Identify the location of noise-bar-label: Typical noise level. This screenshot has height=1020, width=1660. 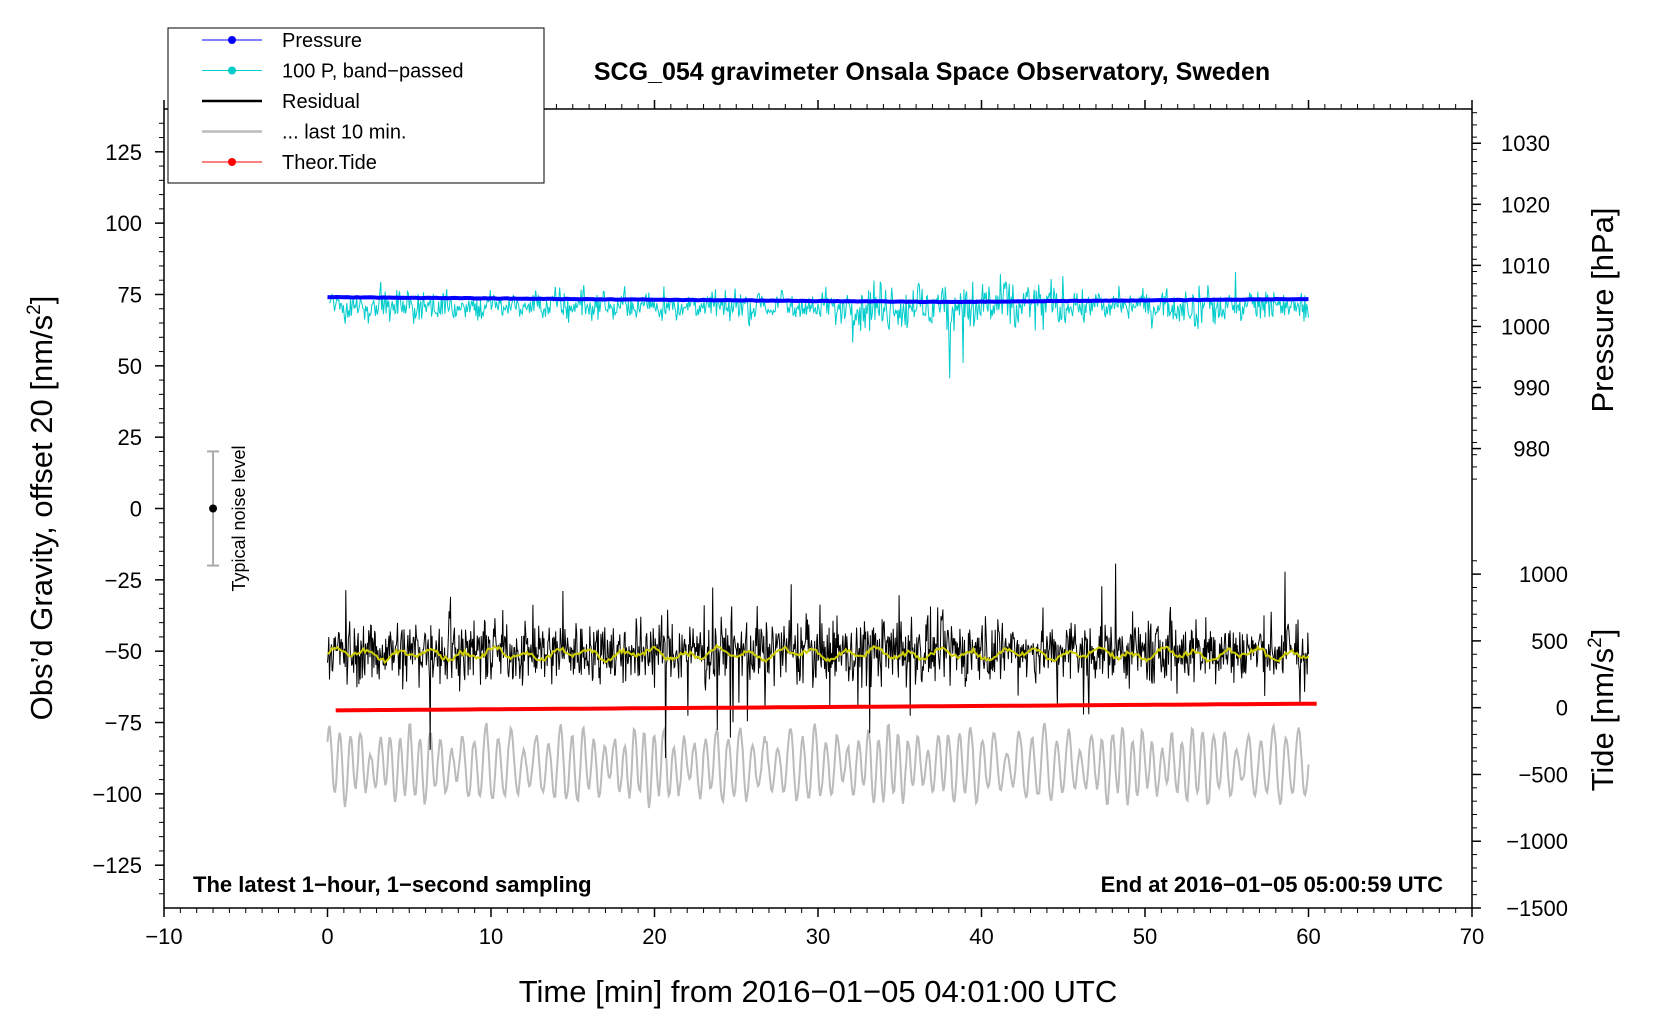
(239, 518).